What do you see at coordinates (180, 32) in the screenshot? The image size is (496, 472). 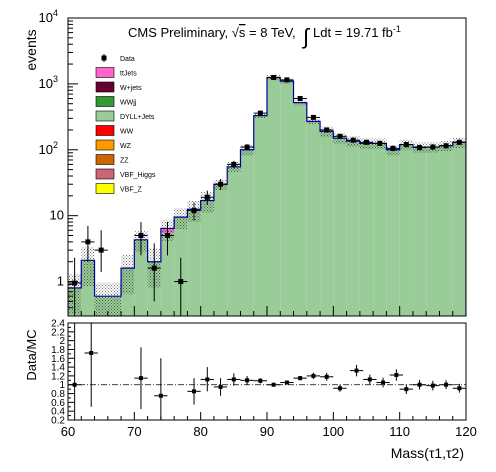 I see `header-experiment: CMS Preliminary,` at bounding box center [180, 32].